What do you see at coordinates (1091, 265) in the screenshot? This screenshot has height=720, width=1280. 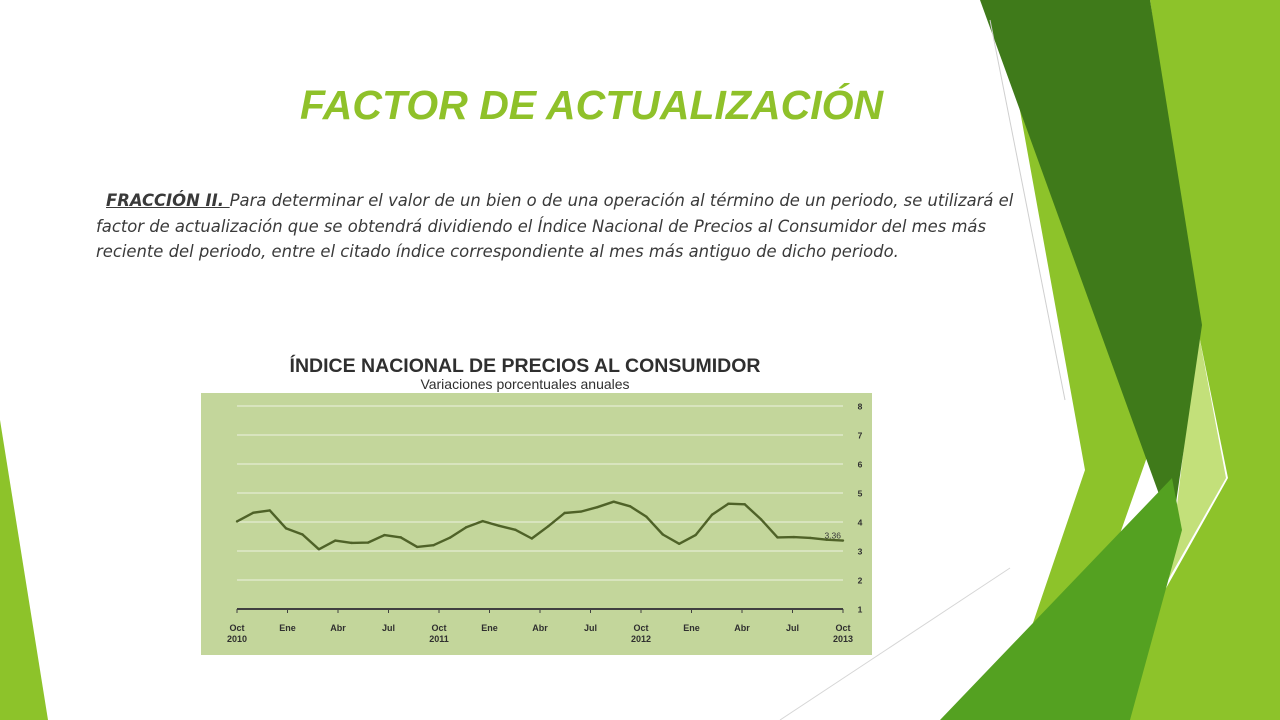 I see `right-dark-band` at bounding box center [1091, 265].